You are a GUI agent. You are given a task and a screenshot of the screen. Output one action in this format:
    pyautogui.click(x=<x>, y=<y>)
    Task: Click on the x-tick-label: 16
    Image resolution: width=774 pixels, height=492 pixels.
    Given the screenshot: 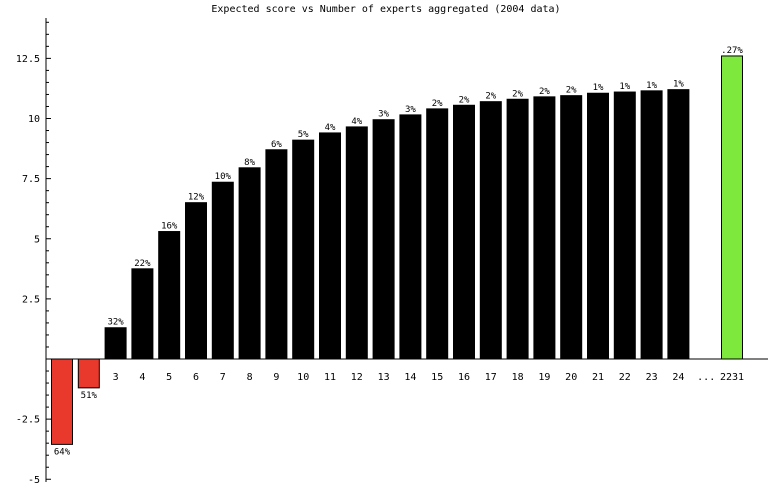 What is the action you would take?
    pyautogui.click(x=464, y=377)
    